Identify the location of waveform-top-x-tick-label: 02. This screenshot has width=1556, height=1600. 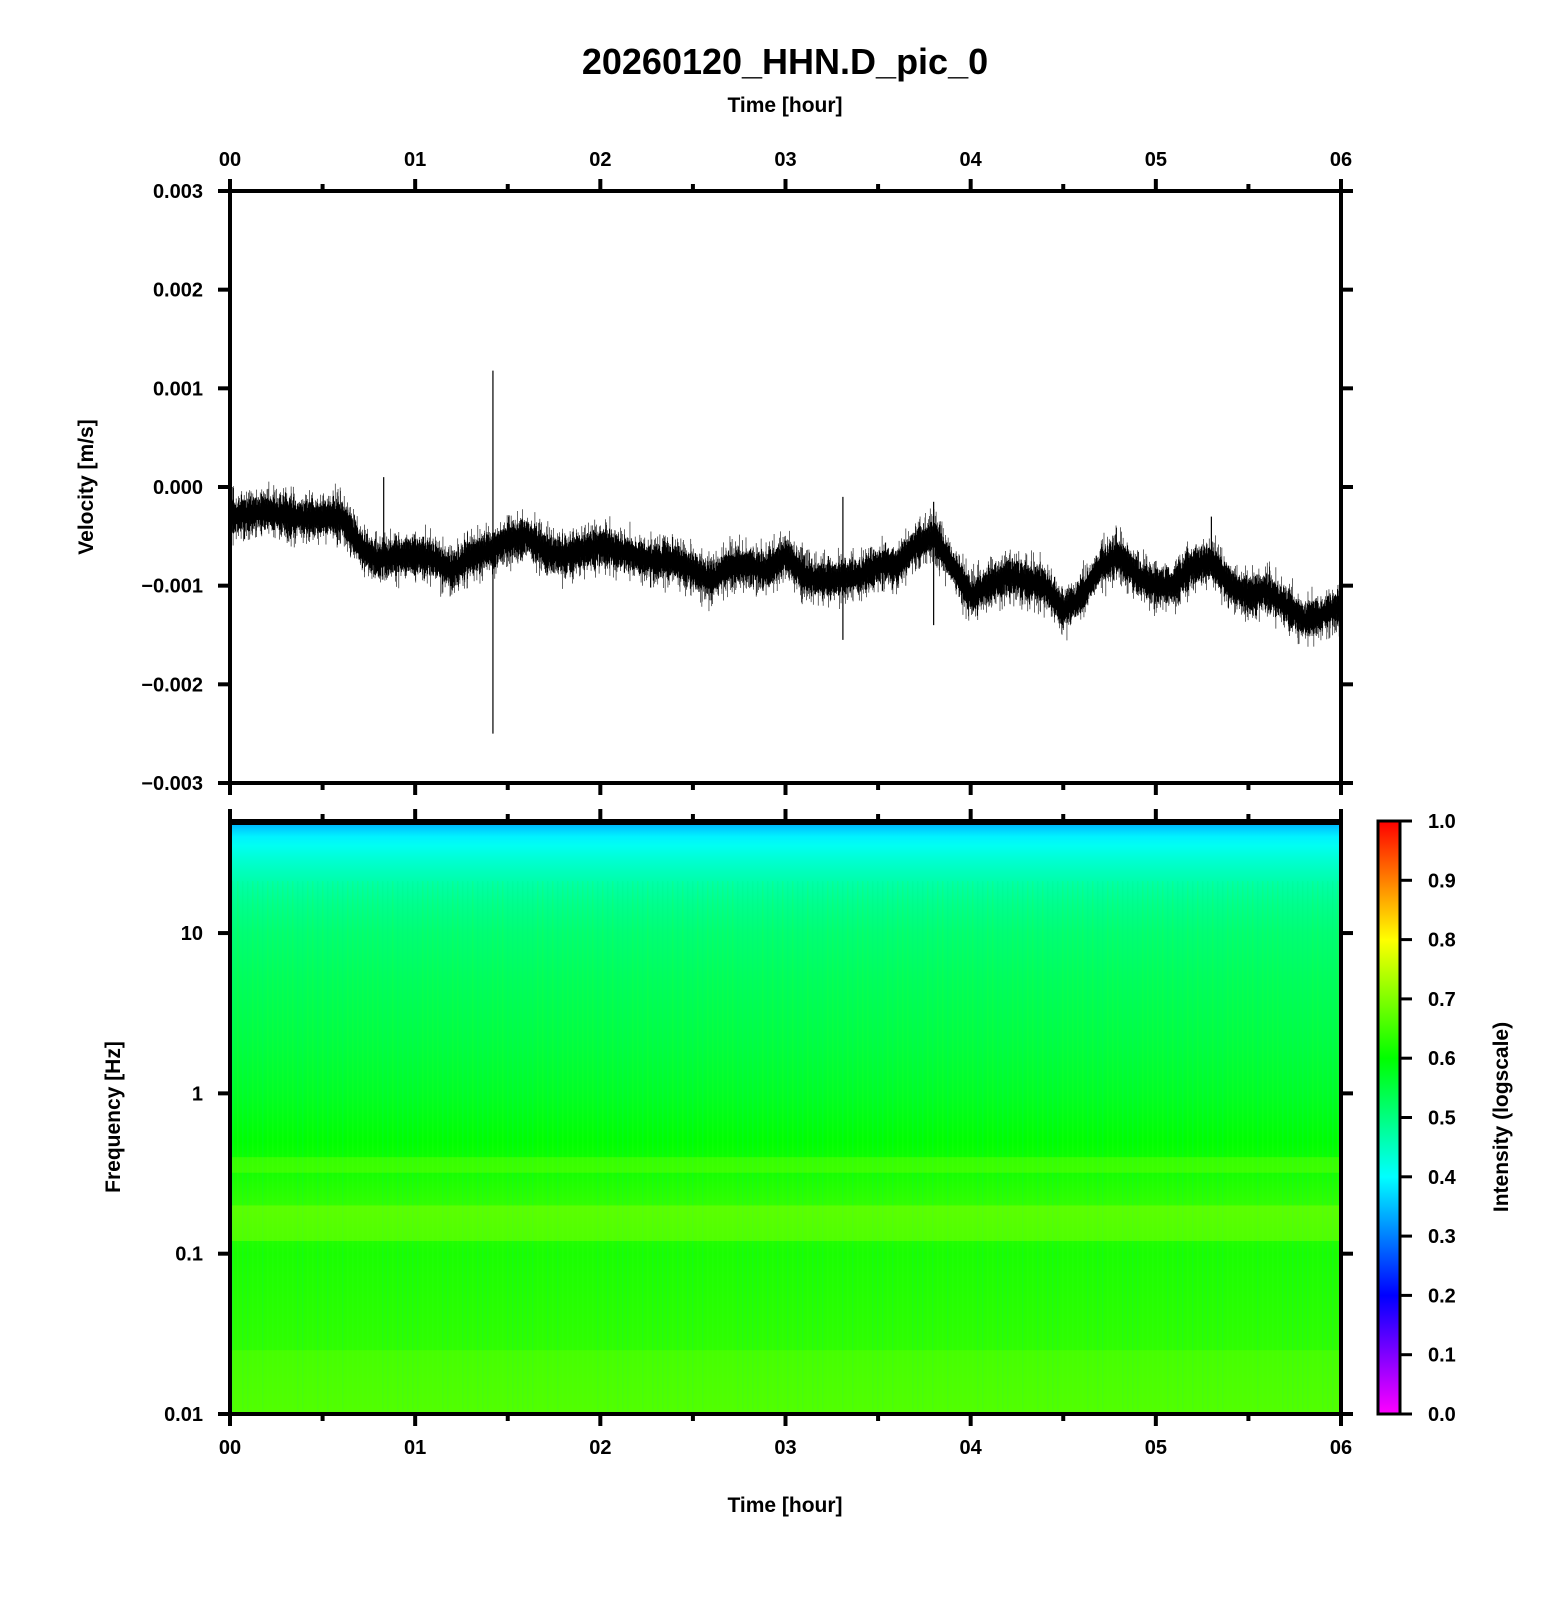
(600, 160).